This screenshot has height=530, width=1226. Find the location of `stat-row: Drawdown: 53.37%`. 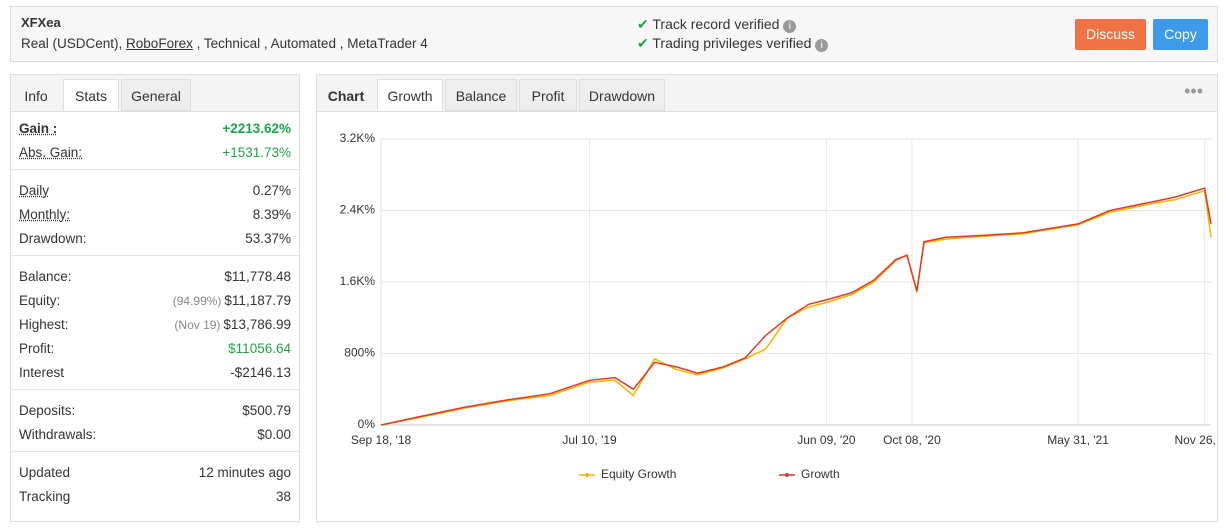

stat-row: Drawdown: 53.37% is located at coordinates (155, 239).